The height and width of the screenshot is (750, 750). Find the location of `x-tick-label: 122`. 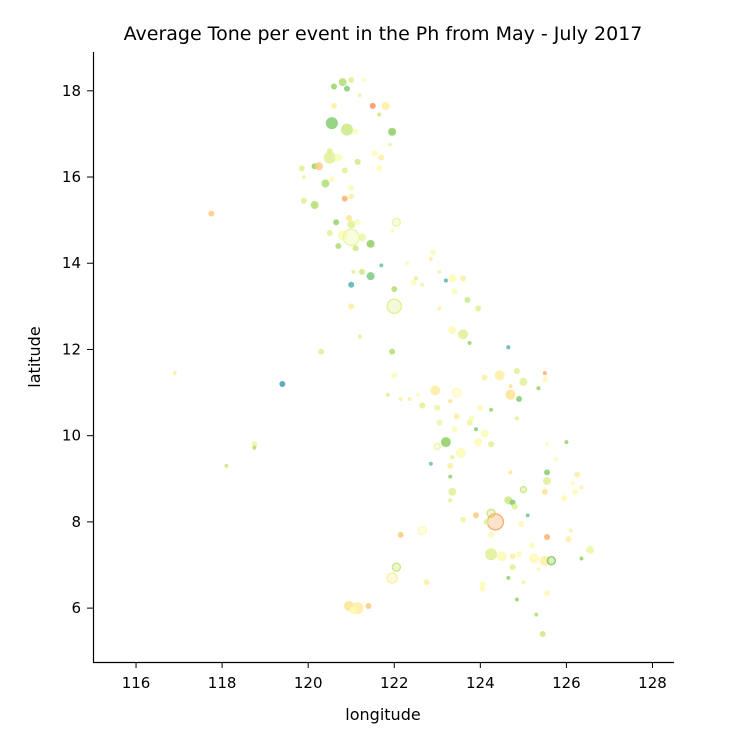

x-tick-label: 122 is located at coordinates (394, 683).